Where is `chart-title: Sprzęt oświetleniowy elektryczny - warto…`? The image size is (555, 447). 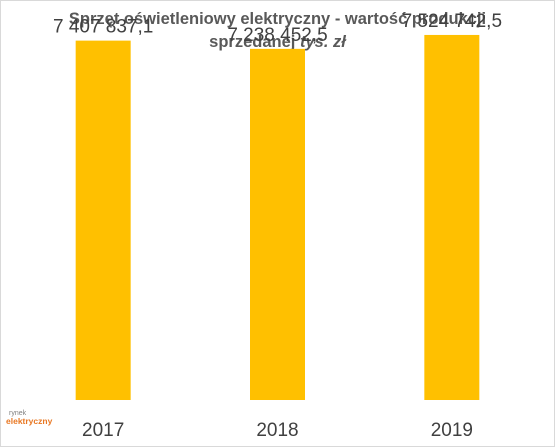 chart-title: Sprzęt oświetleniowy elektryczny - warto… is located at coordinates (277, 31).